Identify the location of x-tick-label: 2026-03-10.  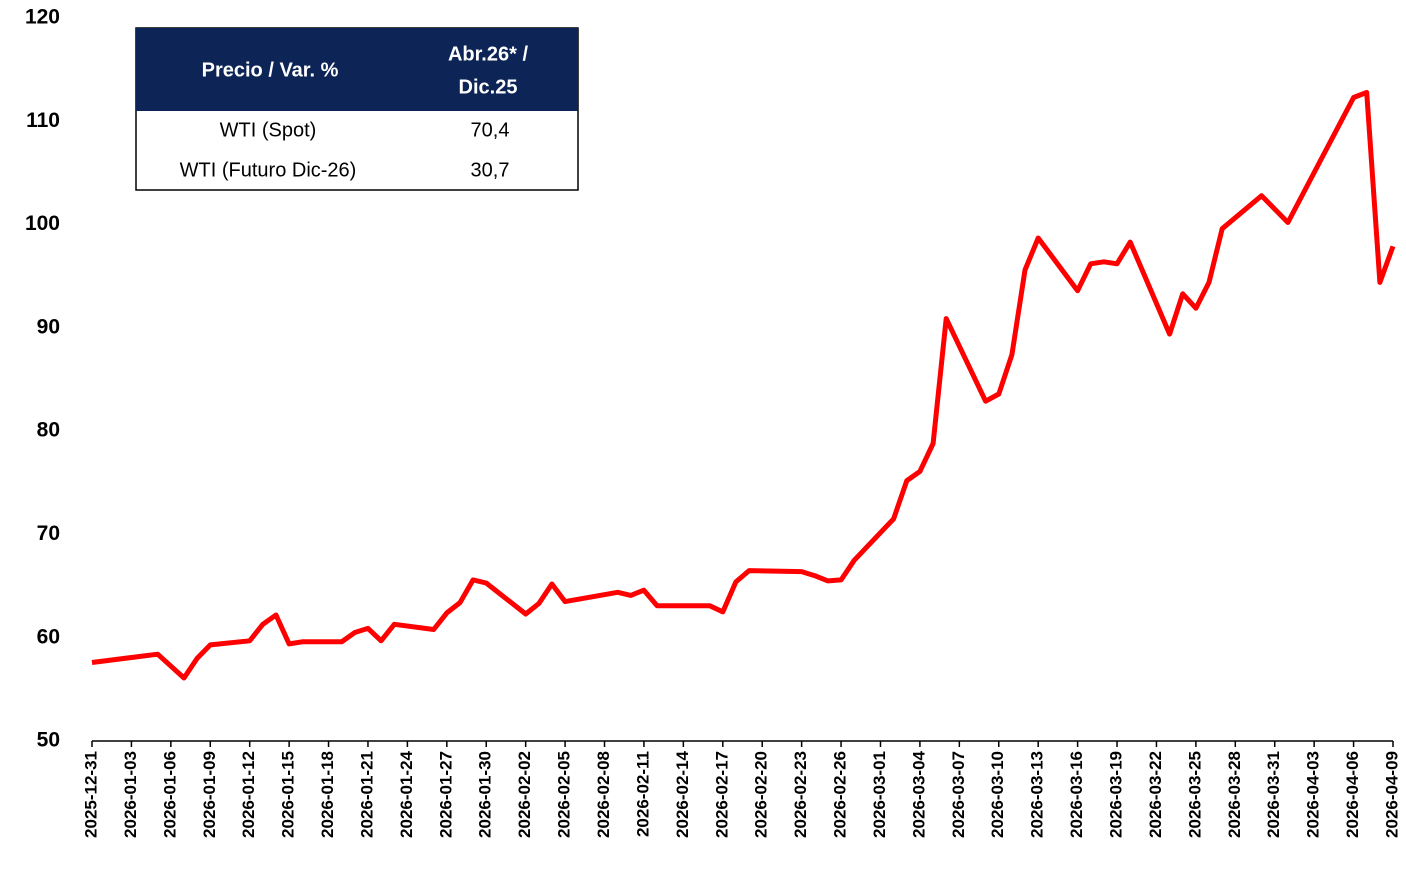
(997, 794).